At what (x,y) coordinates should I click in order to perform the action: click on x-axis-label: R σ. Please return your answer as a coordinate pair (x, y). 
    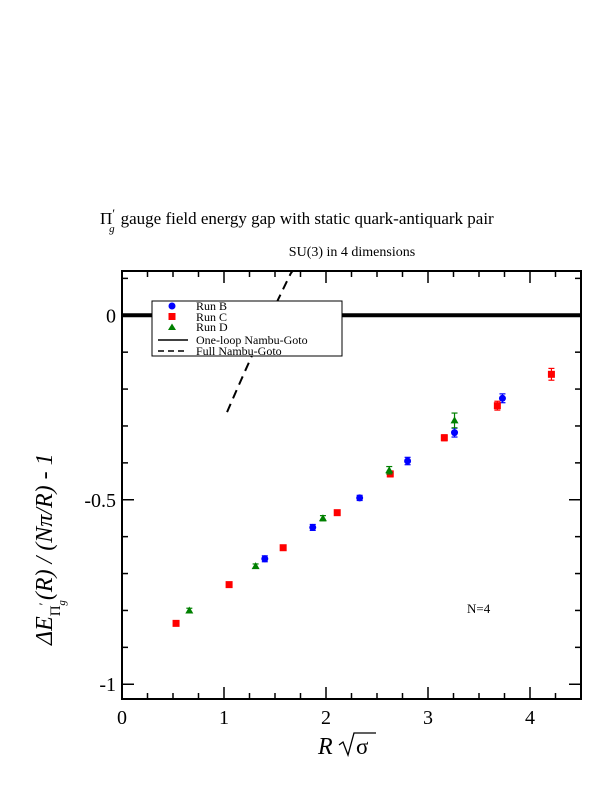
    Looking at the image, I should click on (346, 746).